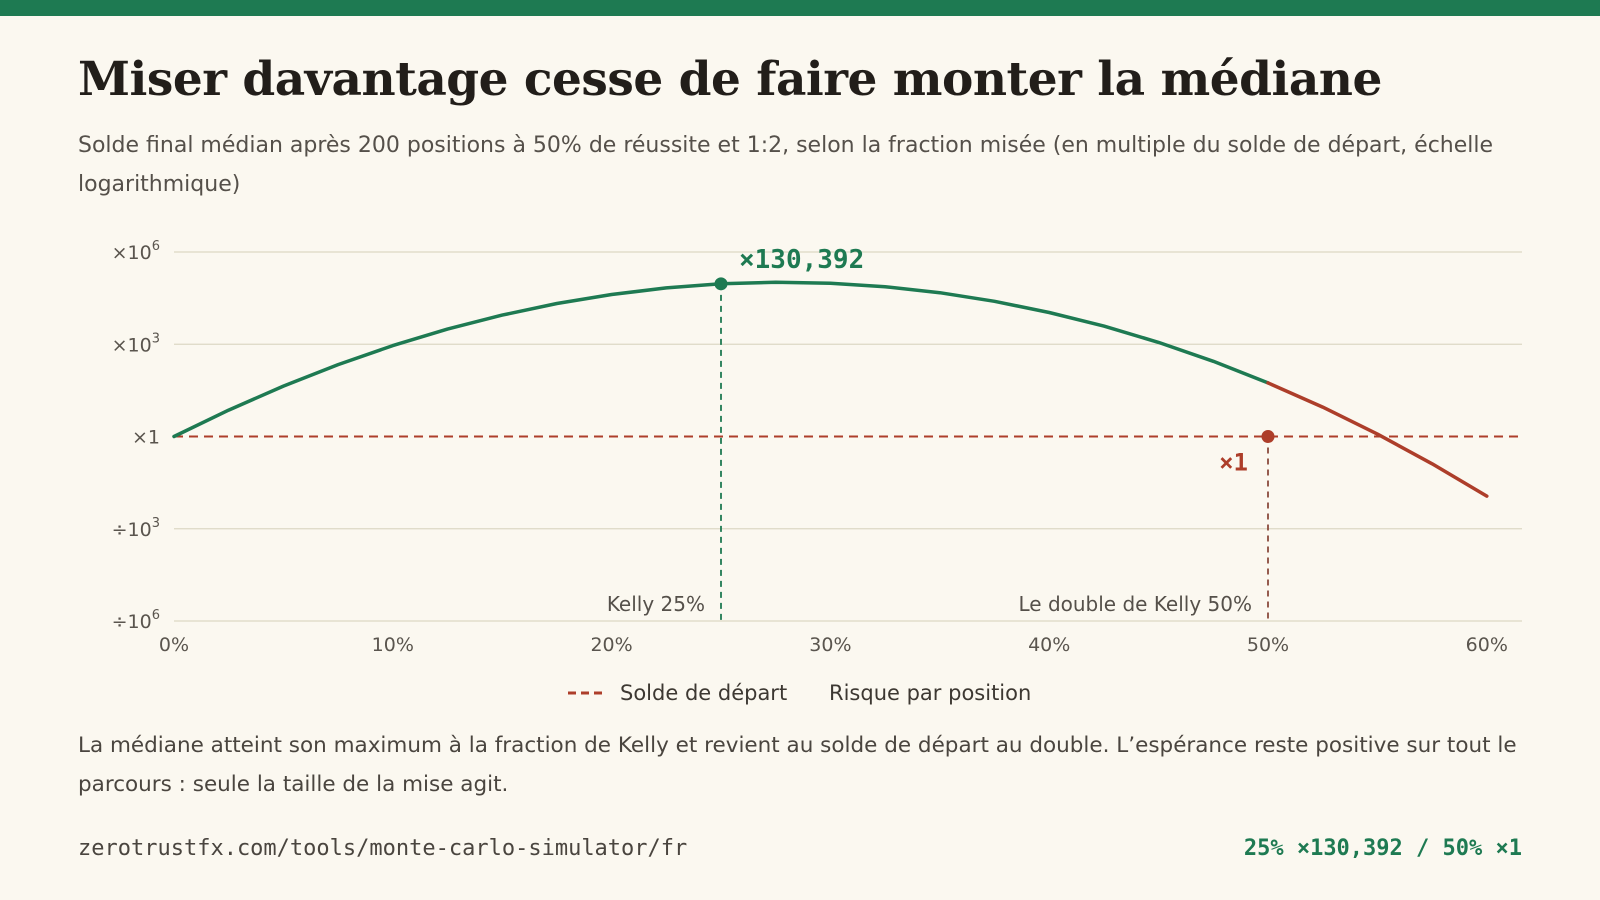  What do you see at coordinates (146, 438) in the screenshot?
I see `y-tick-label: ×1` at bounding box center [146, 438].